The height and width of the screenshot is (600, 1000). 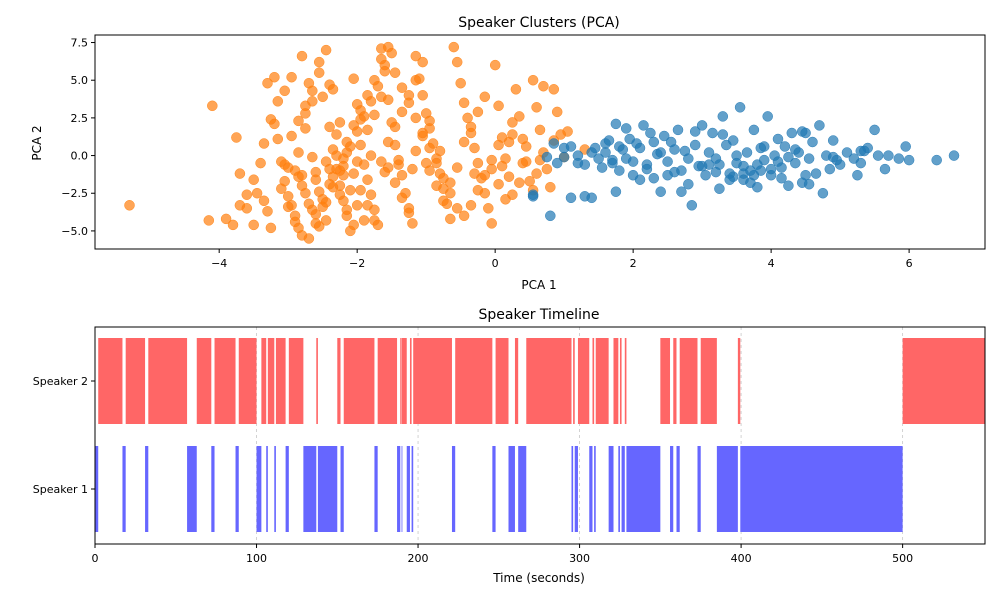 What do you see at coordinates (64, 435) in the screenshot?
I see `timeline-y-ticks: Speaker 2 Speaker 1` at bounding box center [64, 435].